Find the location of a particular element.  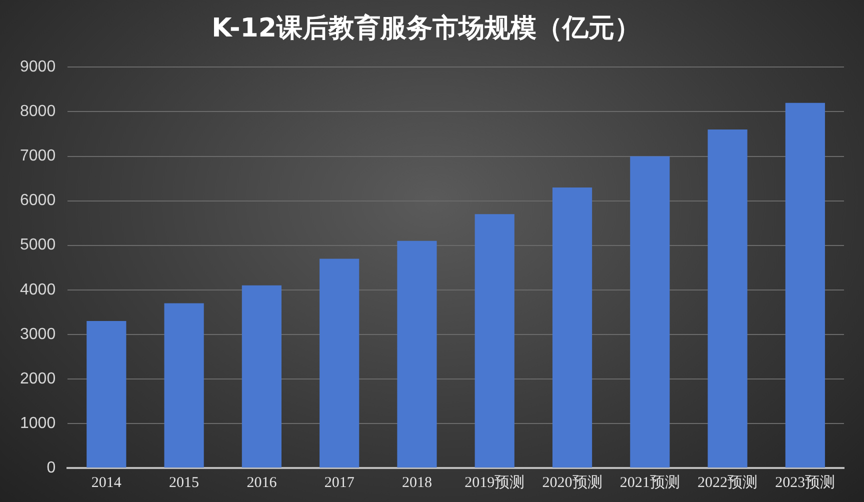

y-tick-label: 3000 is located at coordinates (38, 334).